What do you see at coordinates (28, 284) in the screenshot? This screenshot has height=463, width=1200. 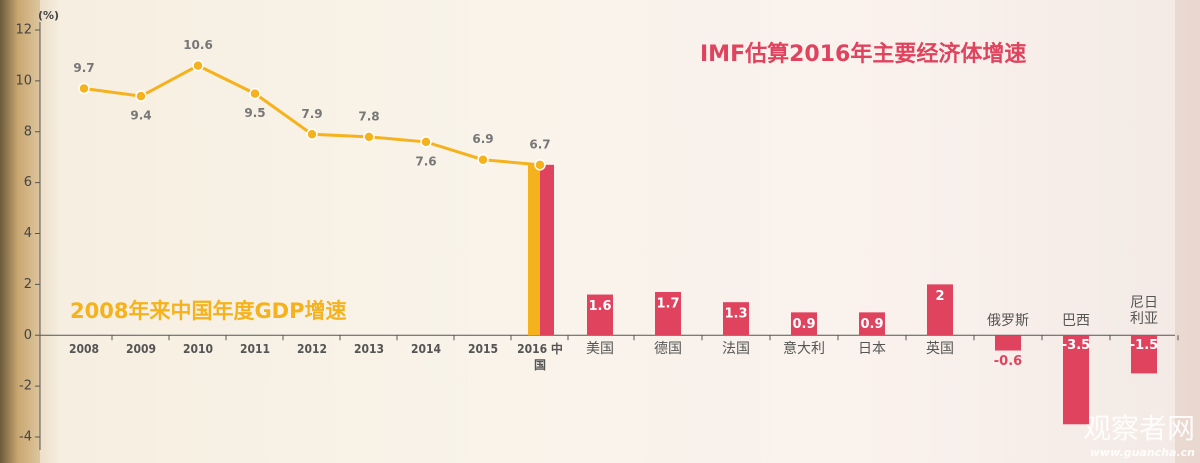 I see `y-tick-label: 2` at bounding box center [28, 284].